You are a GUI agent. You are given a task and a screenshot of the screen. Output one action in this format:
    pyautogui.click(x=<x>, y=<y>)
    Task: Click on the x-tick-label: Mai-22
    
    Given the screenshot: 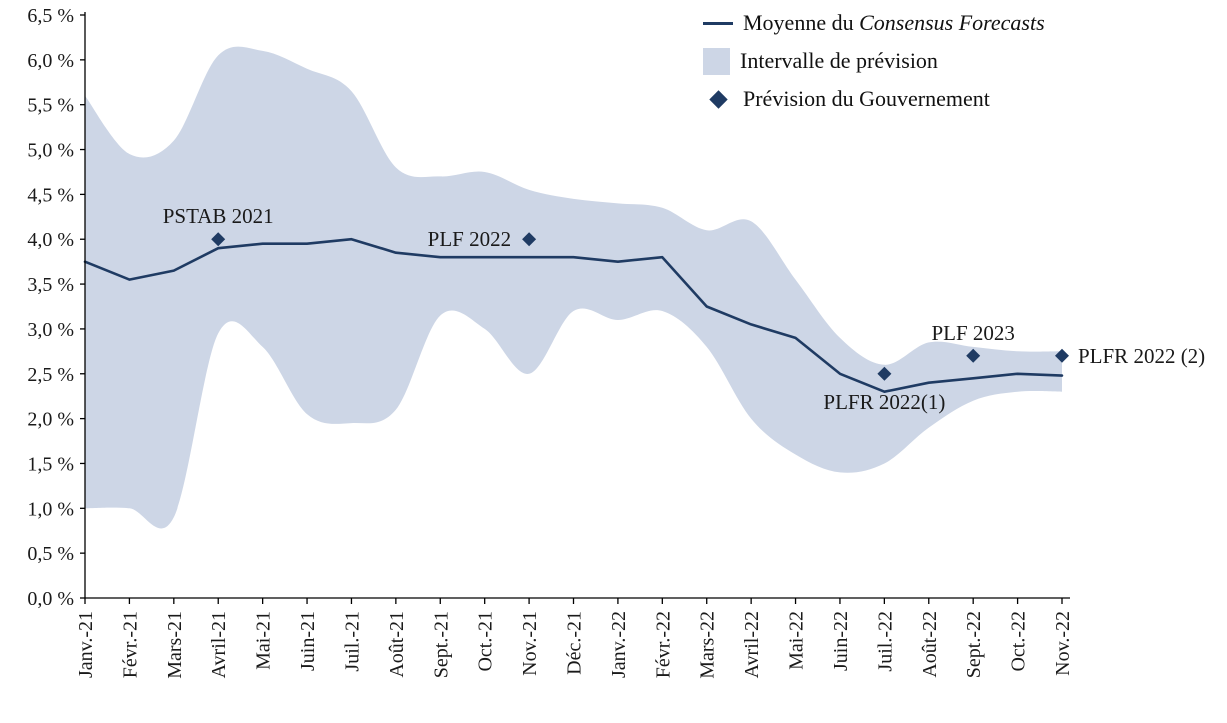 What is the action you would take?
    pyautogui.click(x=797, y=640)
    